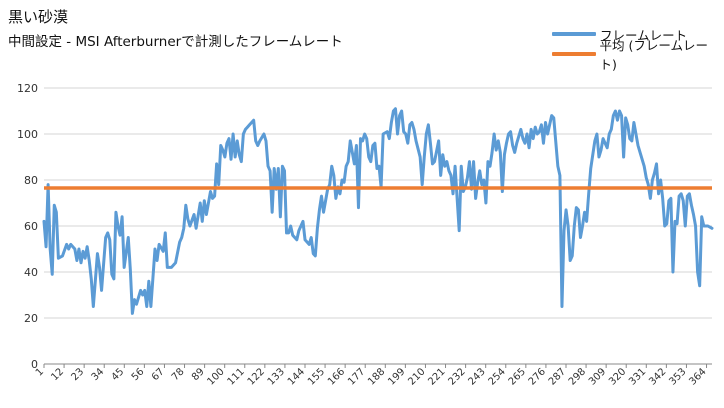 The height and width of the screenshot is (408, 724). I want to click on x-tick-label: 56, so click(138, 374).